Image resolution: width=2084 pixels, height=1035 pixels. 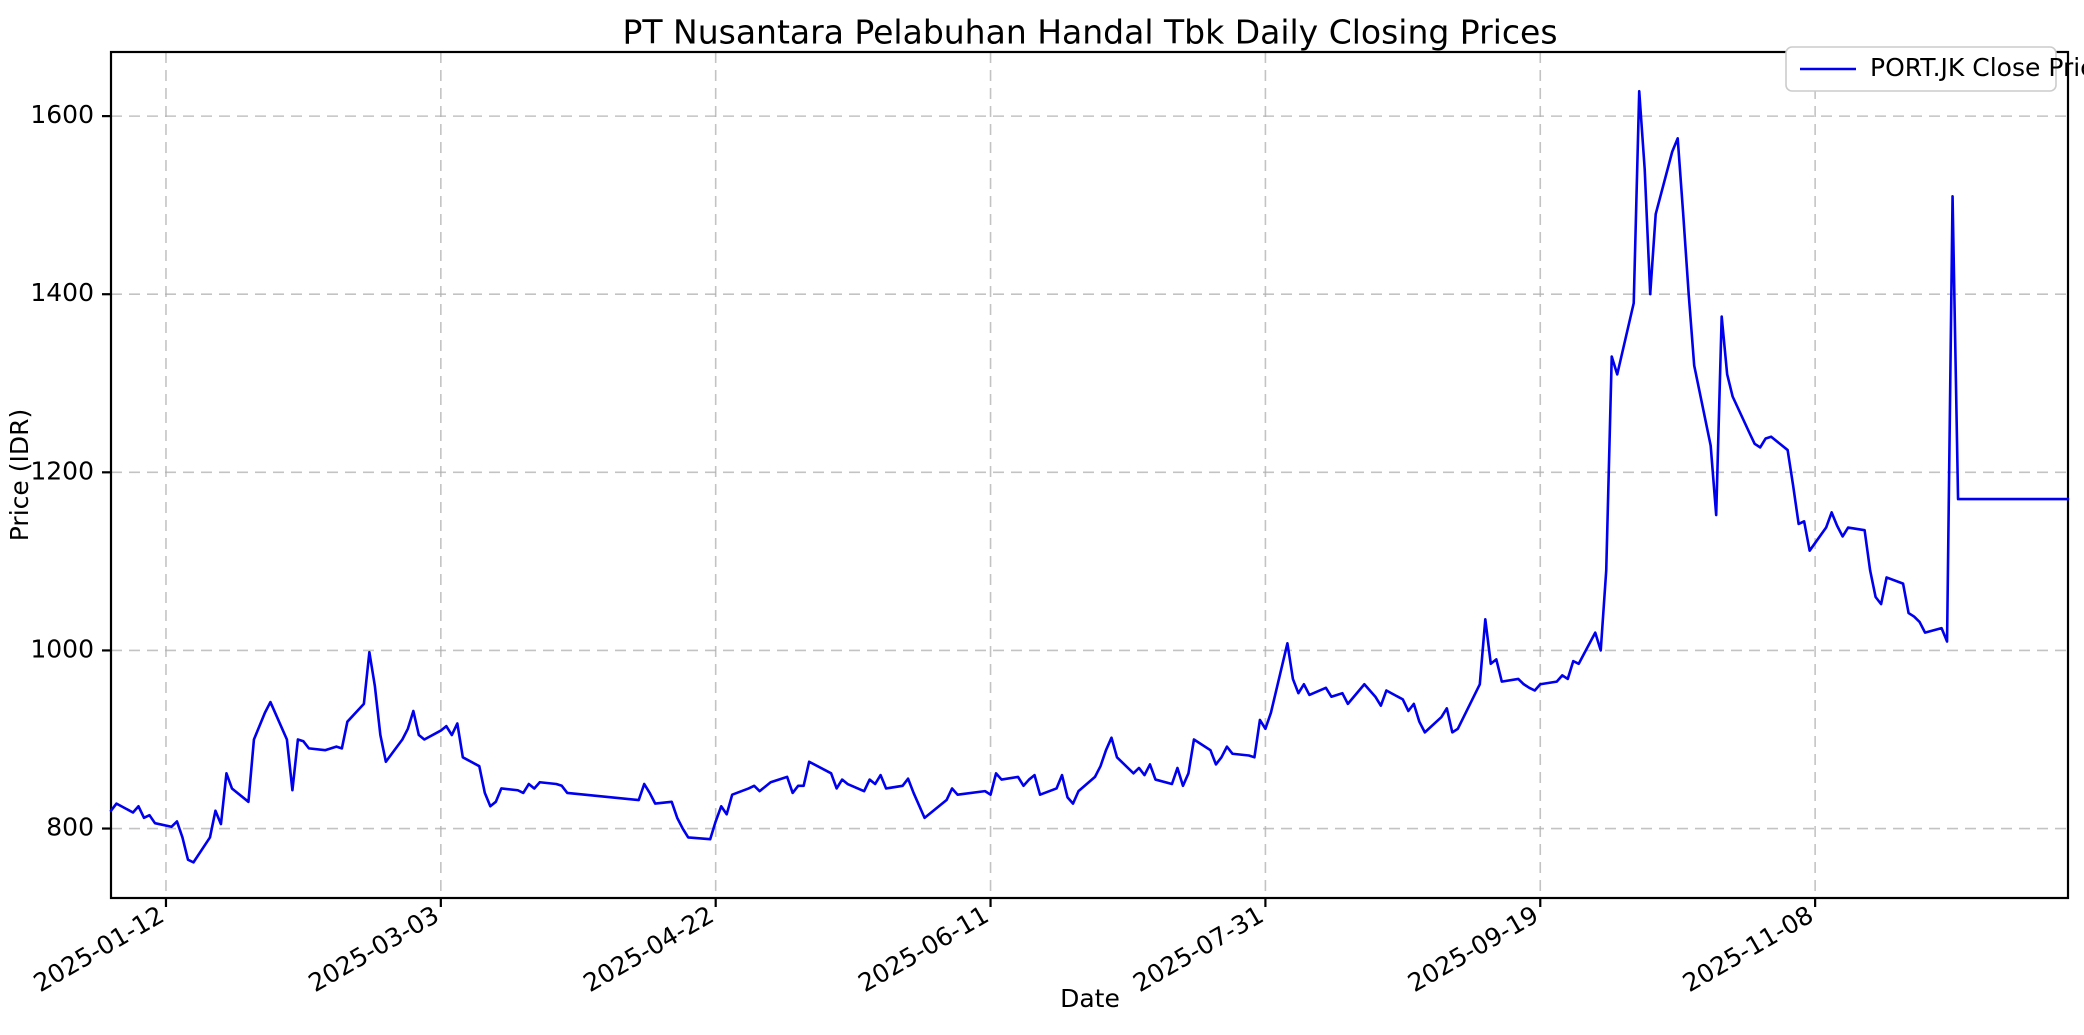 What do you see at coordinates (62, 648) in the screenshot?
I see `y-tick-label: 1000` at bounding box center [62, 648].